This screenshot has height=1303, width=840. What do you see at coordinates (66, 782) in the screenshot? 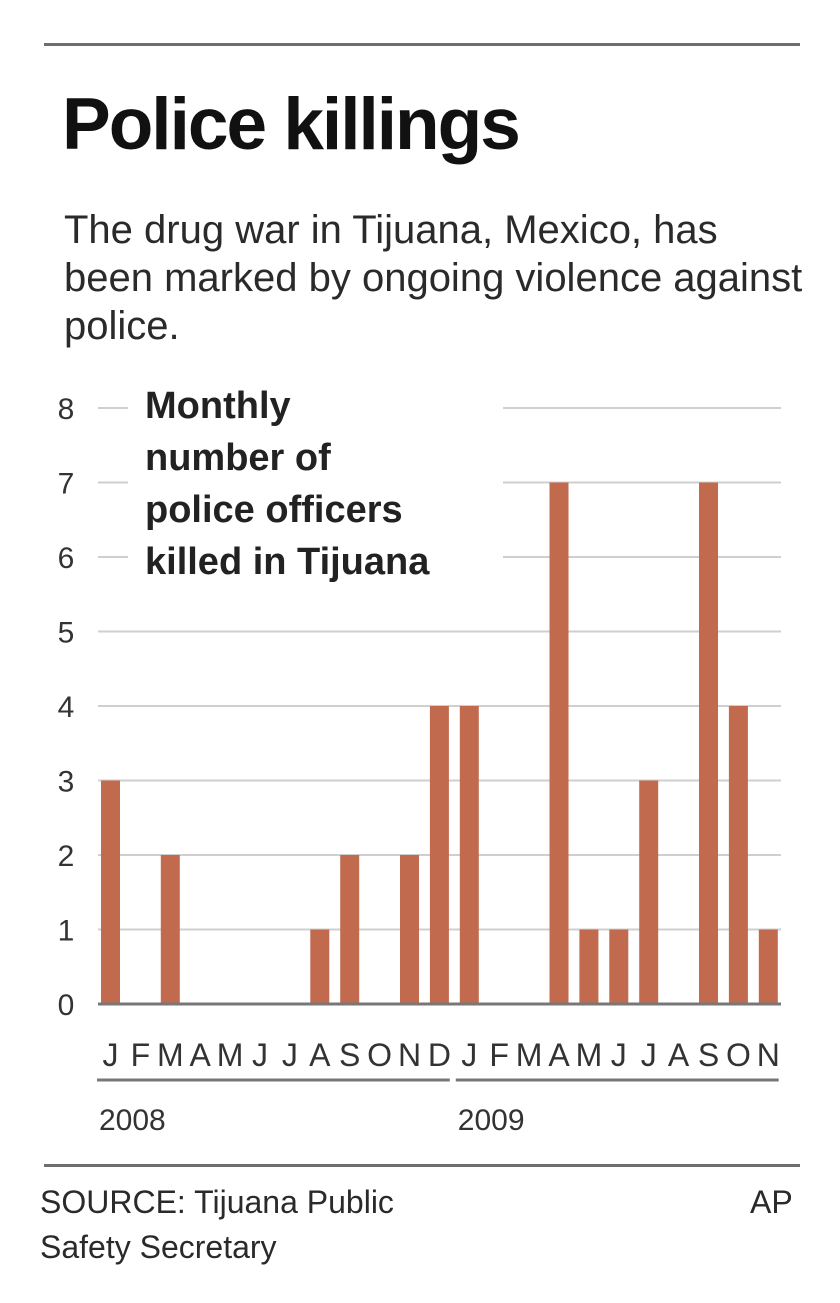
I see `y-tick-label: 3` at bounding box center [66, 782].